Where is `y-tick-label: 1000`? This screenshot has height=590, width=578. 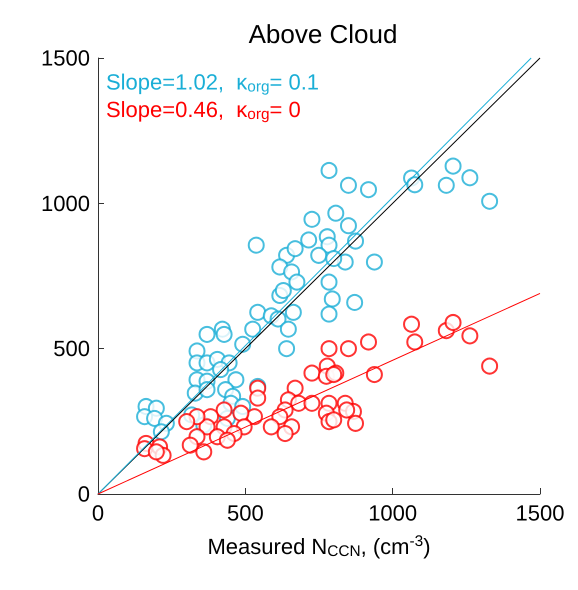 y-tick-label: 1000 is located at coordinates (65, 203).